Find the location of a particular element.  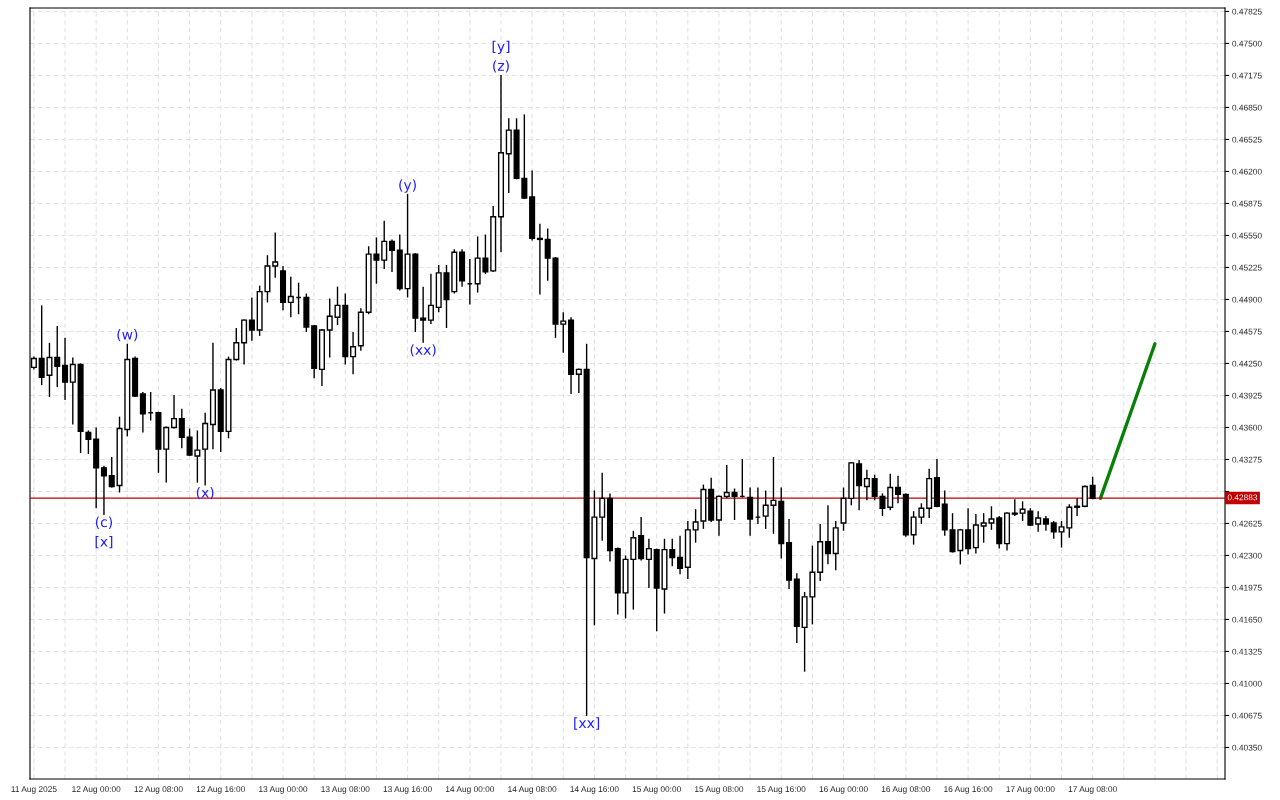

annotation: [y] is located at coordinates (501, 47).